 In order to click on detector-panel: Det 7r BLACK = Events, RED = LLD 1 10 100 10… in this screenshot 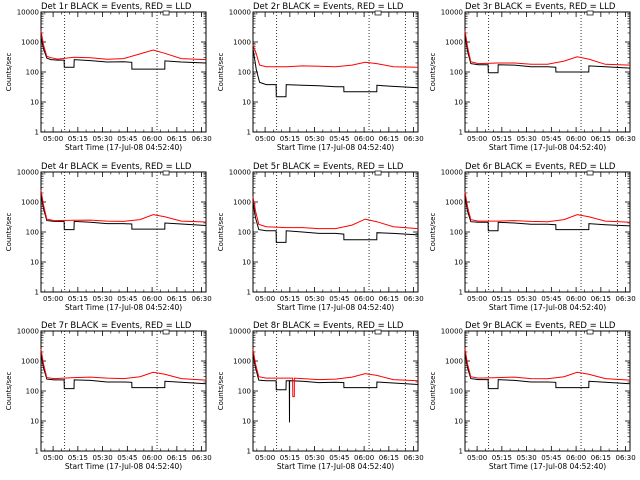, I will do `click(108, 396)`.